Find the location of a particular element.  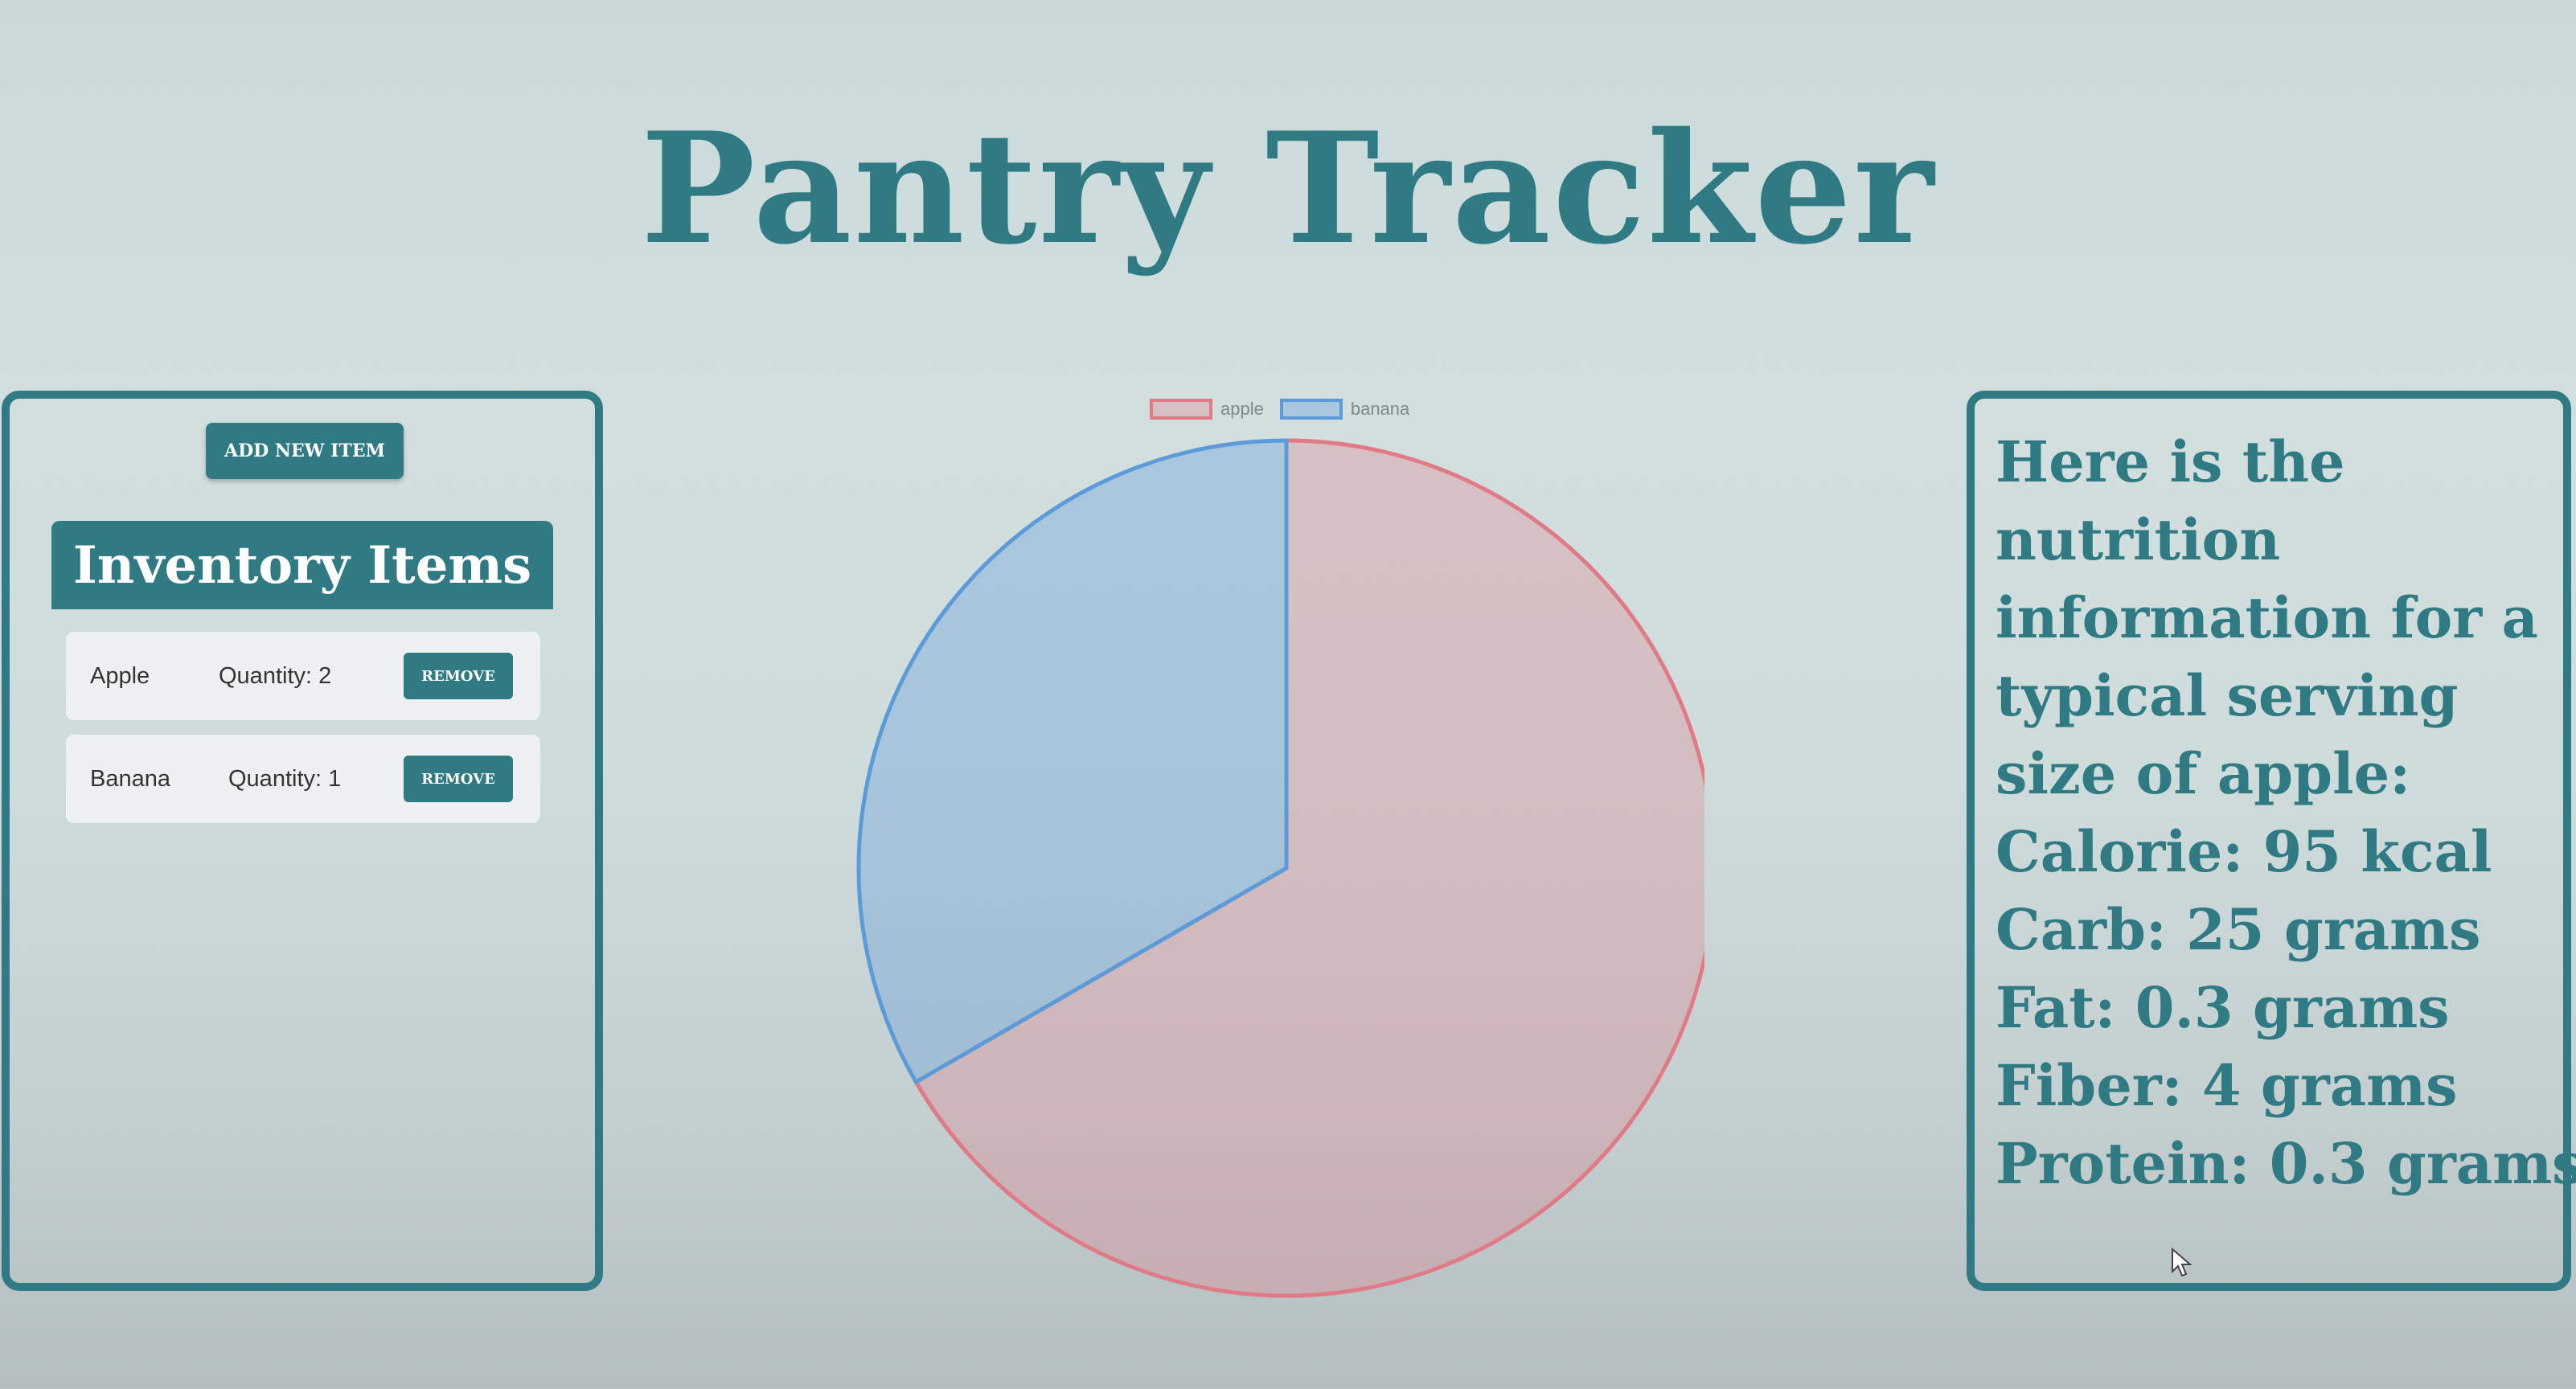

nutrition-line: information for a is located at coordinates (2267, 617).